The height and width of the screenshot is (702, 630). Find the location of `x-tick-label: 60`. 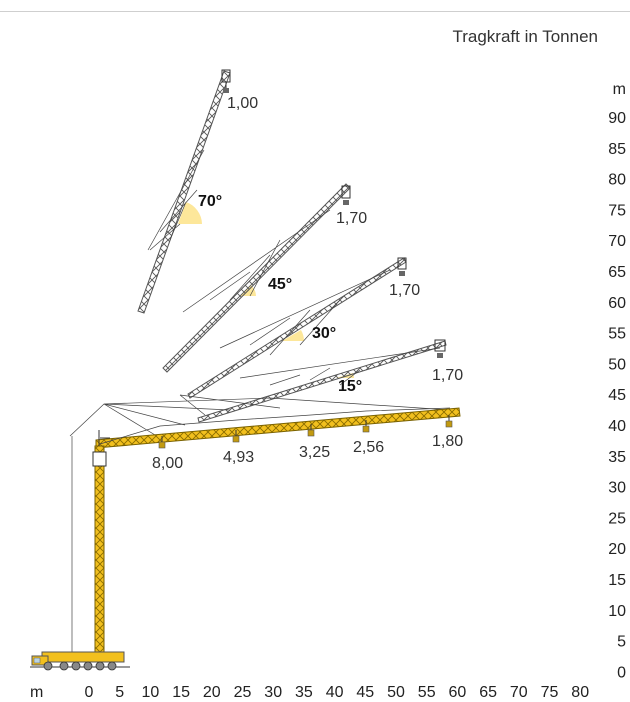

x-tick-label: 60 is located at coordinates (458, 692).